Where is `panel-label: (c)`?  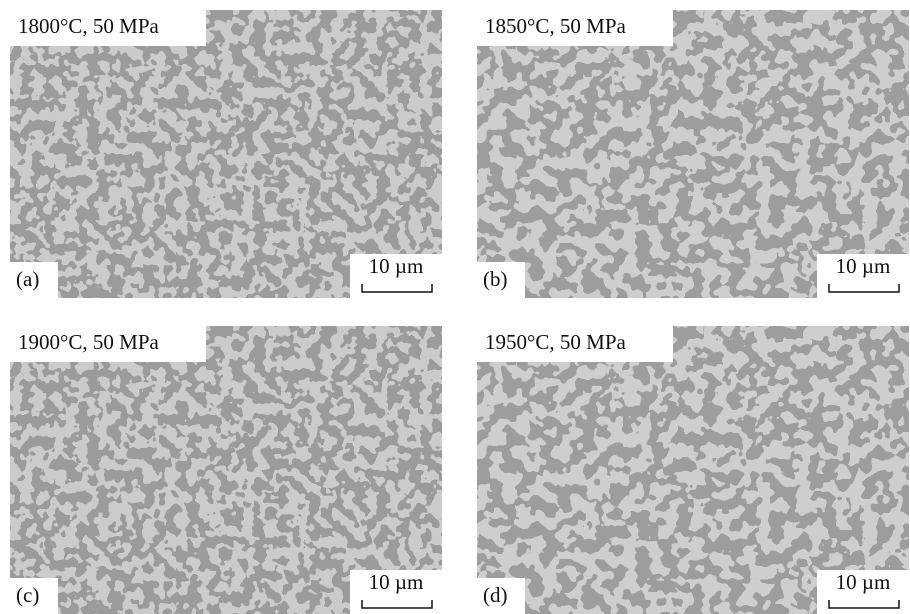
panel-label: (c) is located at coordinates (27, 595).